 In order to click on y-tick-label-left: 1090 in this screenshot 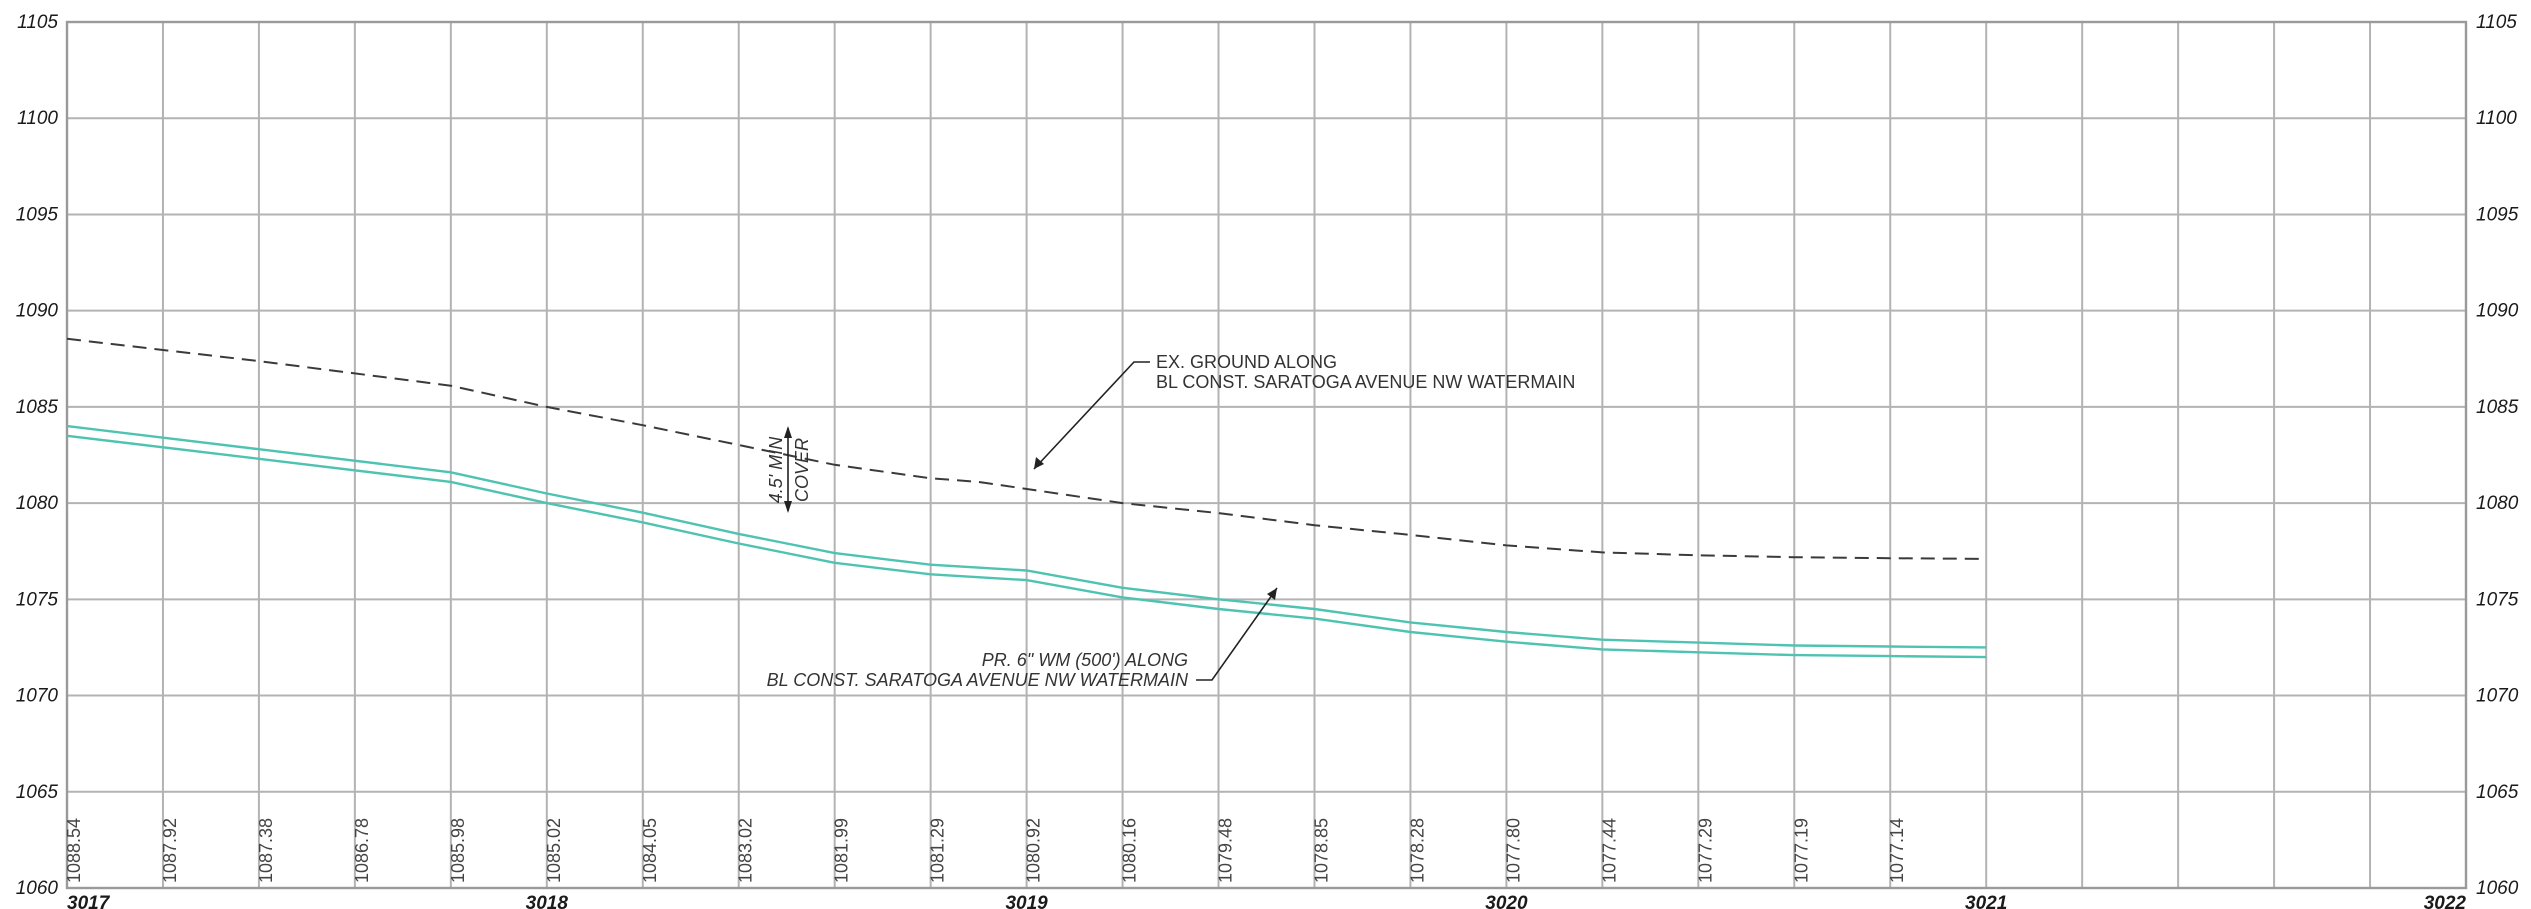, I will do `click(37, 311)`.